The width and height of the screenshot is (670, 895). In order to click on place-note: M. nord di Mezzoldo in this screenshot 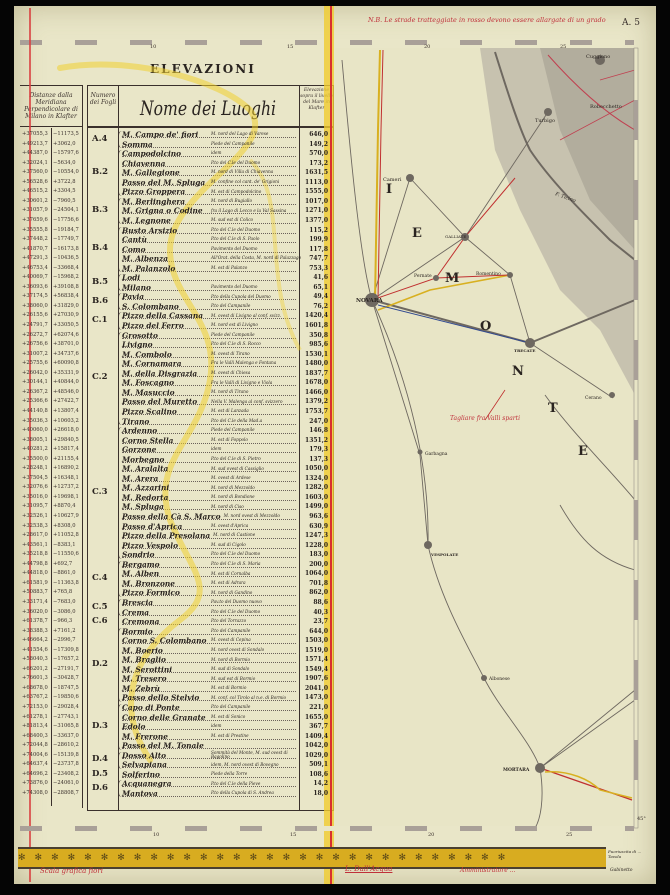, I will do `click(233, 487)`.